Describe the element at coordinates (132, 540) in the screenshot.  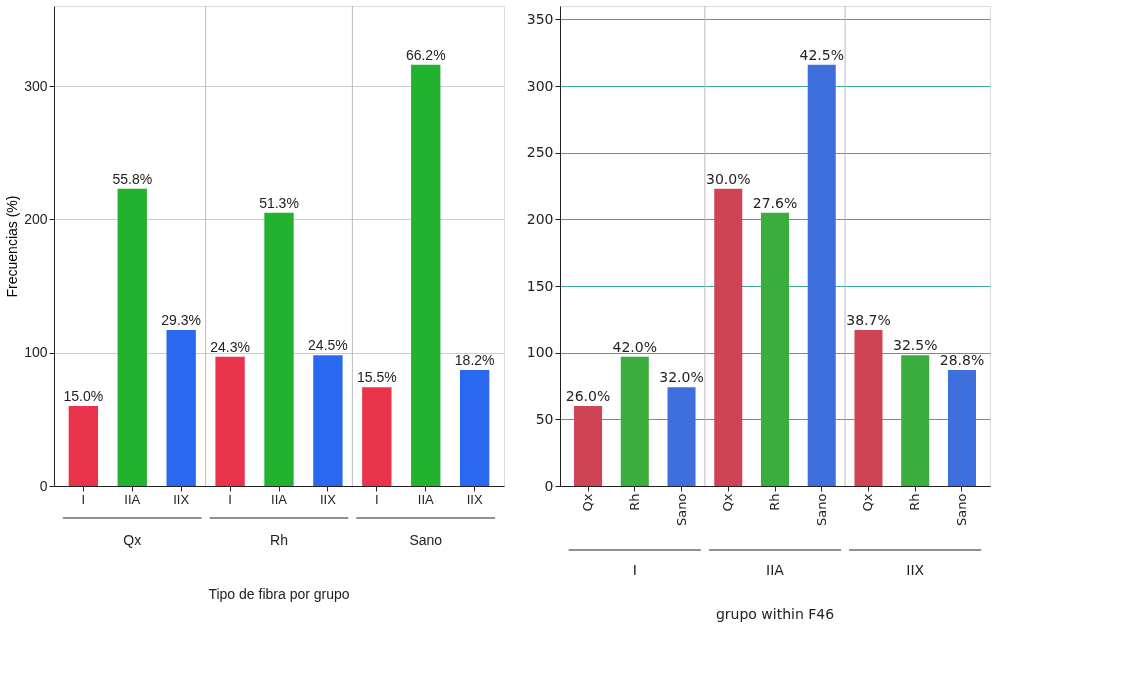
I see `x-tick-label: Qx` at that location.